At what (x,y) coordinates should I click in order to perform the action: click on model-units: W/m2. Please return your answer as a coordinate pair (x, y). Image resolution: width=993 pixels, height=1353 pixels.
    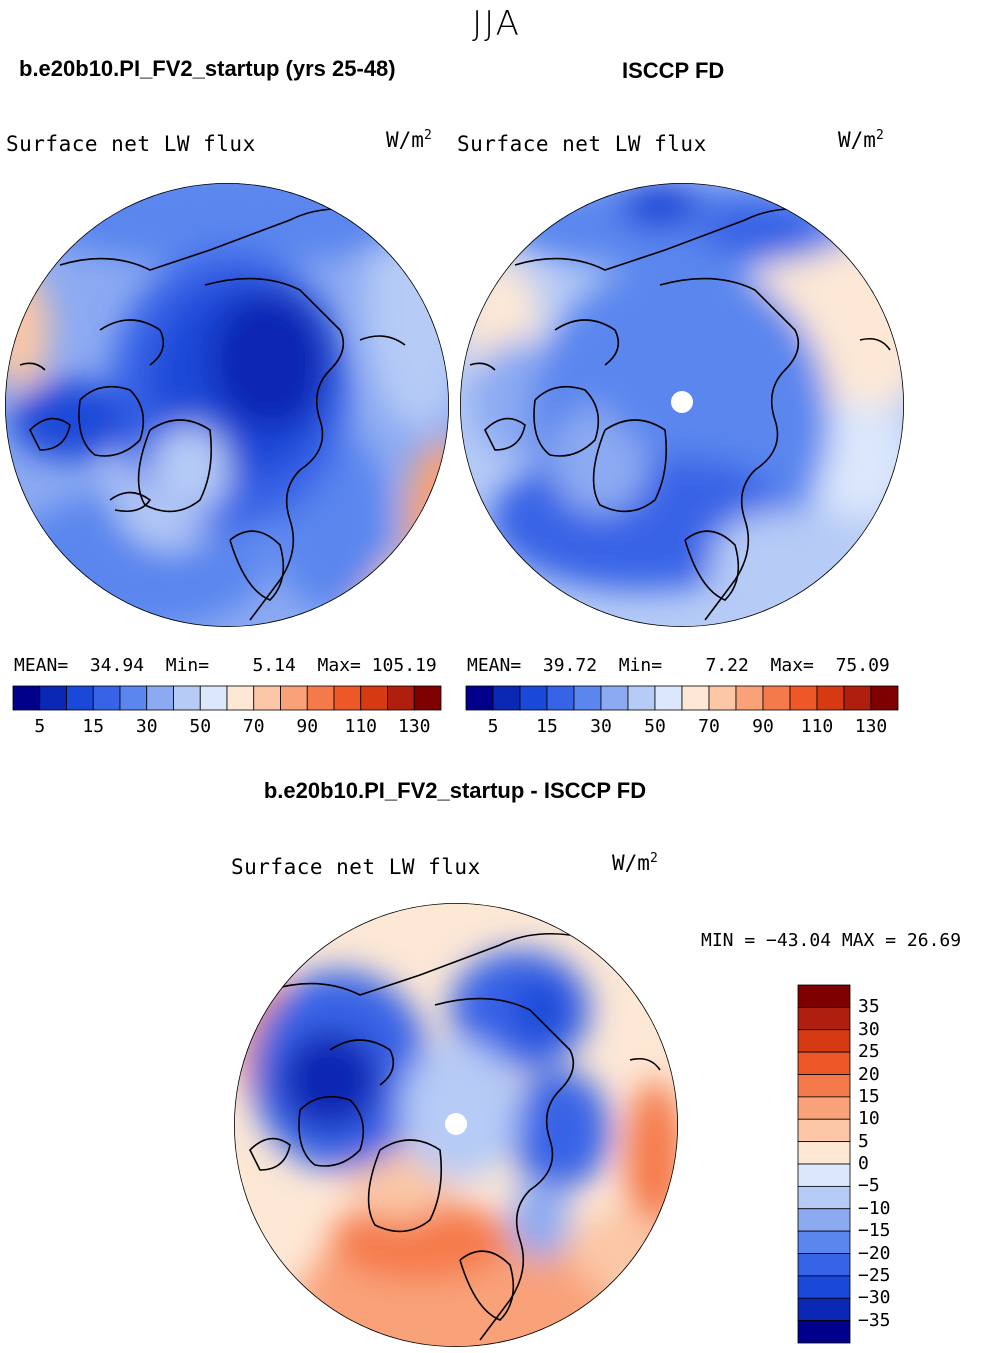
    Looking at the image, I should click on (409, 140).